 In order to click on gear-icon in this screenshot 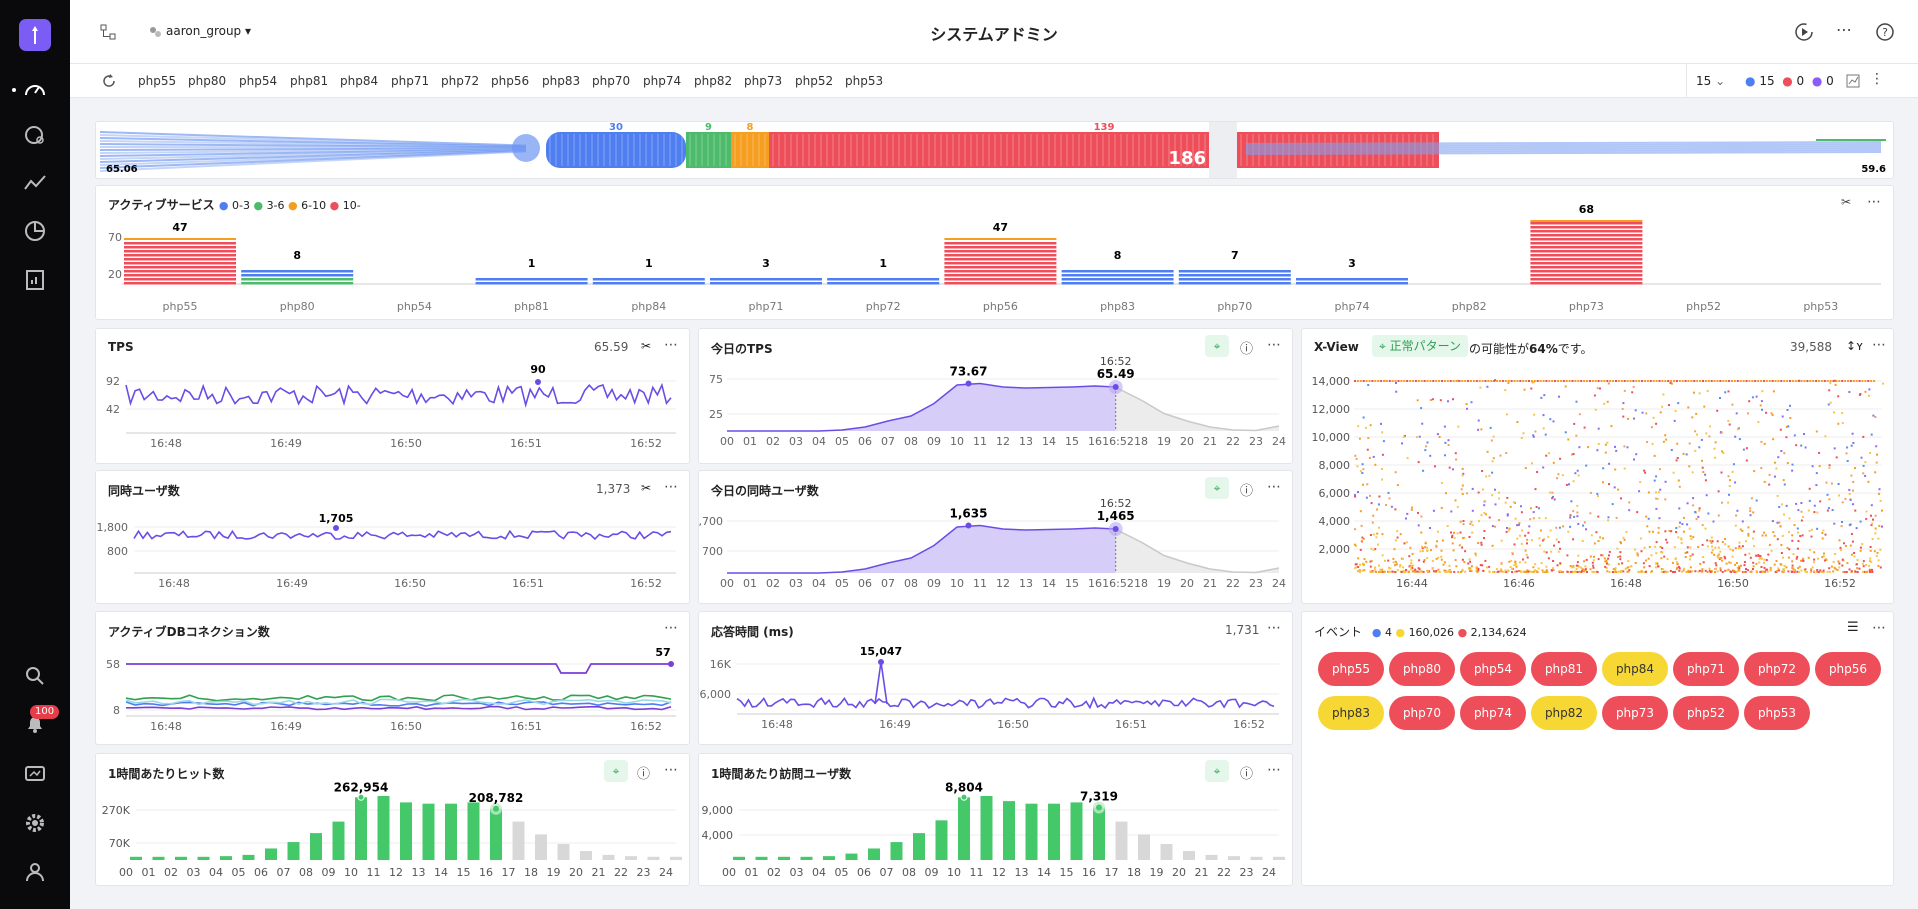, I will do `click(35, 823)`.